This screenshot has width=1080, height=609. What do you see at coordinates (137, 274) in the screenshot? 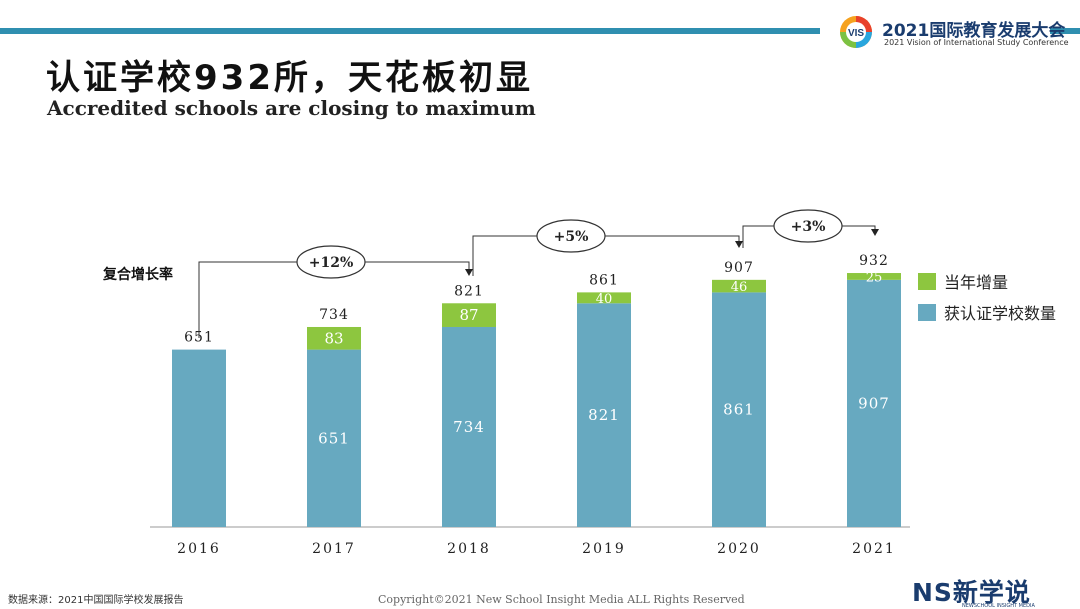
I see `growth-rate-label: 复合增长率` at bounding box center [137, 274].